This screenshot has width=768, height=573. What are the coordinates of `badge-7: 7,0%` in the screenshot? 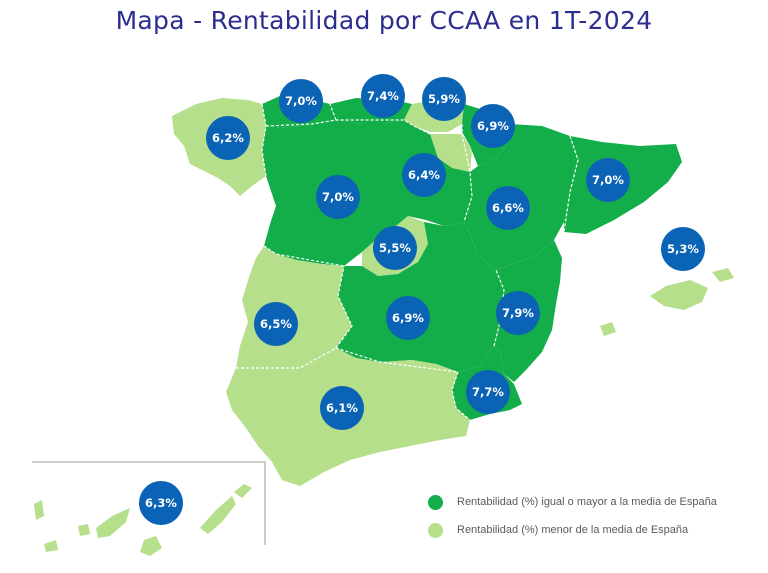 It's located at (608, 180).